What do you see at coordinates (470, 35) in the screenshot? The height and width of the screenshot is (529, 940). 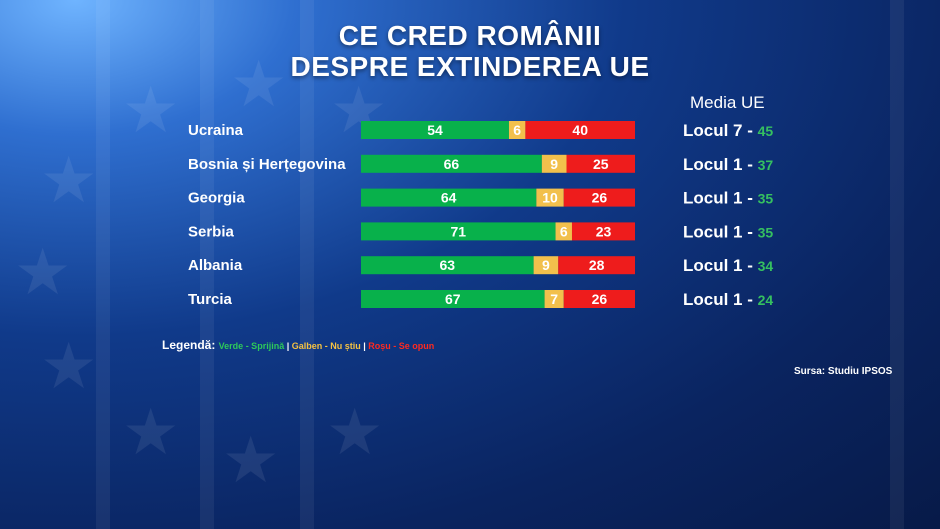 I see `title-line-1: CE CRED ROMÂNII` at bounding box center [470, 35].